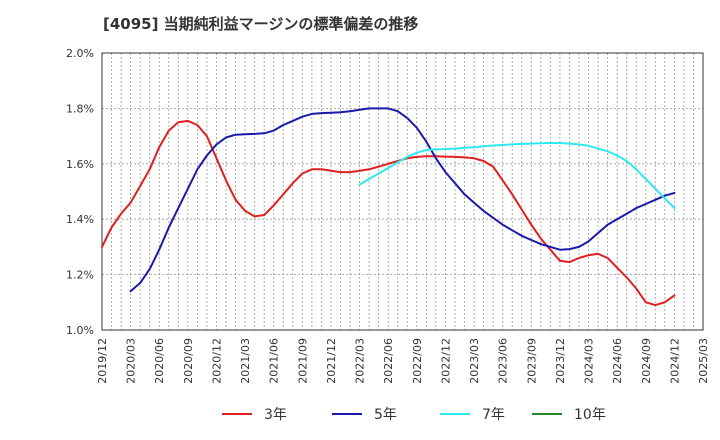 Image resolution: width=720 pixels, height=440 pixels. Describe the element at coordinates (589, 361) in the screenshot. I see `x-tick-label: 2024/03` at that location.